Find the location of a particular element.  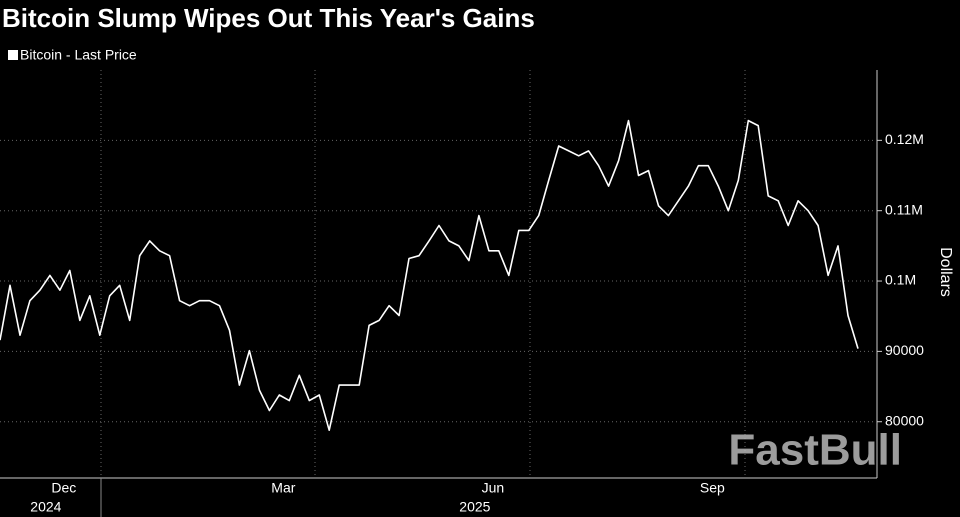

y-tick-label: 0.12M is located at coordinates (904, 139).